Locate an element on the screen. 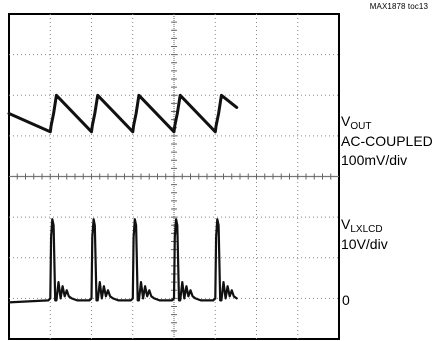 This screenshot has height=341, width=432. vout-coupling-label: AC-COUPLED is located at coordinates (386, 141).